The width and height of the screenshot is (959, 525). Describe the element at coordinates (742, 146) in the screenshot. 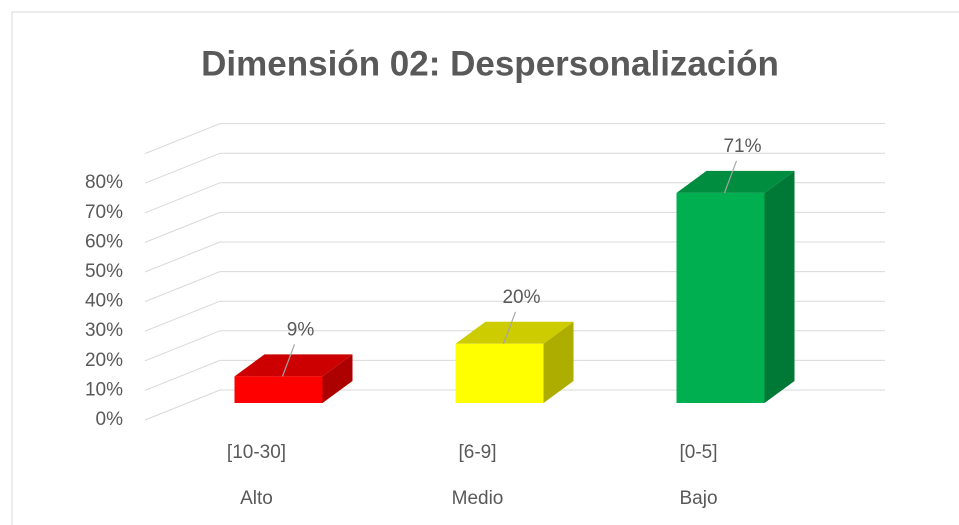

I see `value-label: 71%` at that location.